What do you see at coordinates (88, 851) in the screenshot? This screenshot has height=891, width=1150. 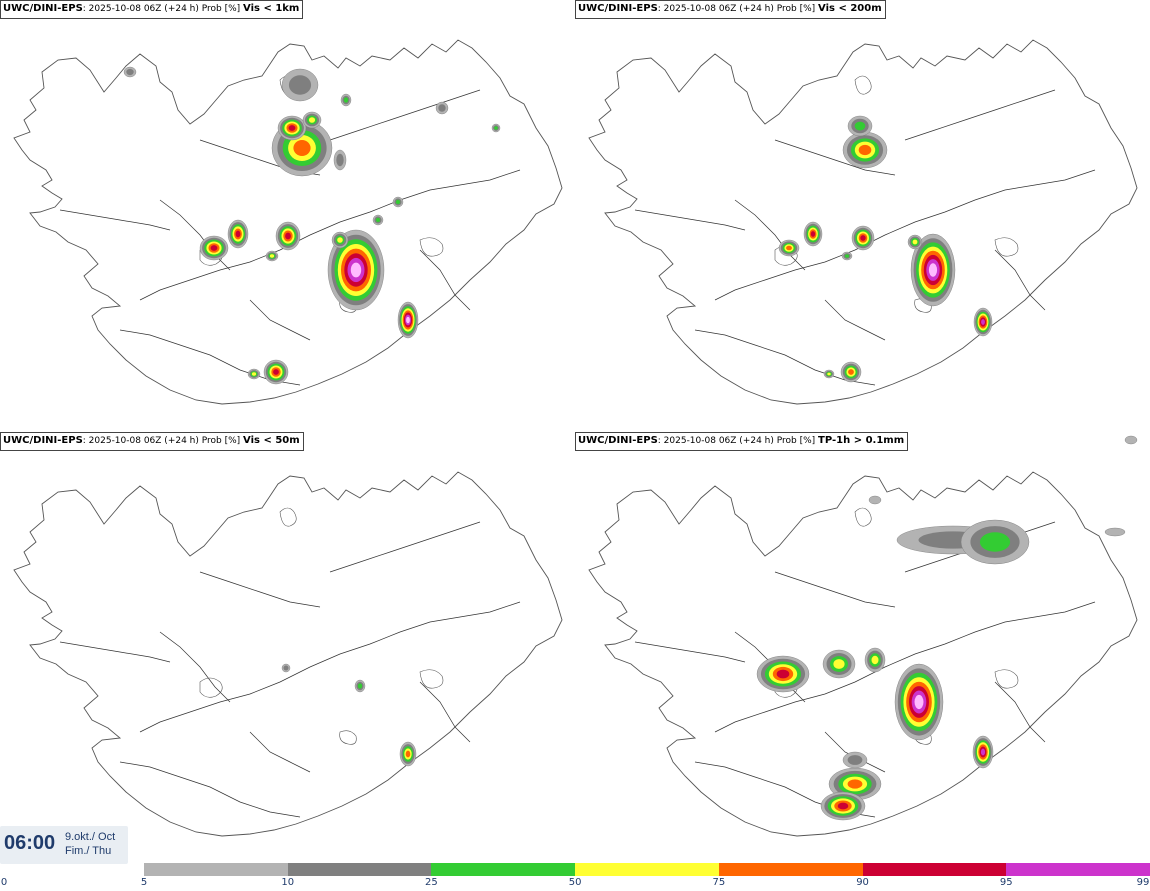 I see `valid-date-line2: Fim./ Thu` at bounding box center [88, 851].